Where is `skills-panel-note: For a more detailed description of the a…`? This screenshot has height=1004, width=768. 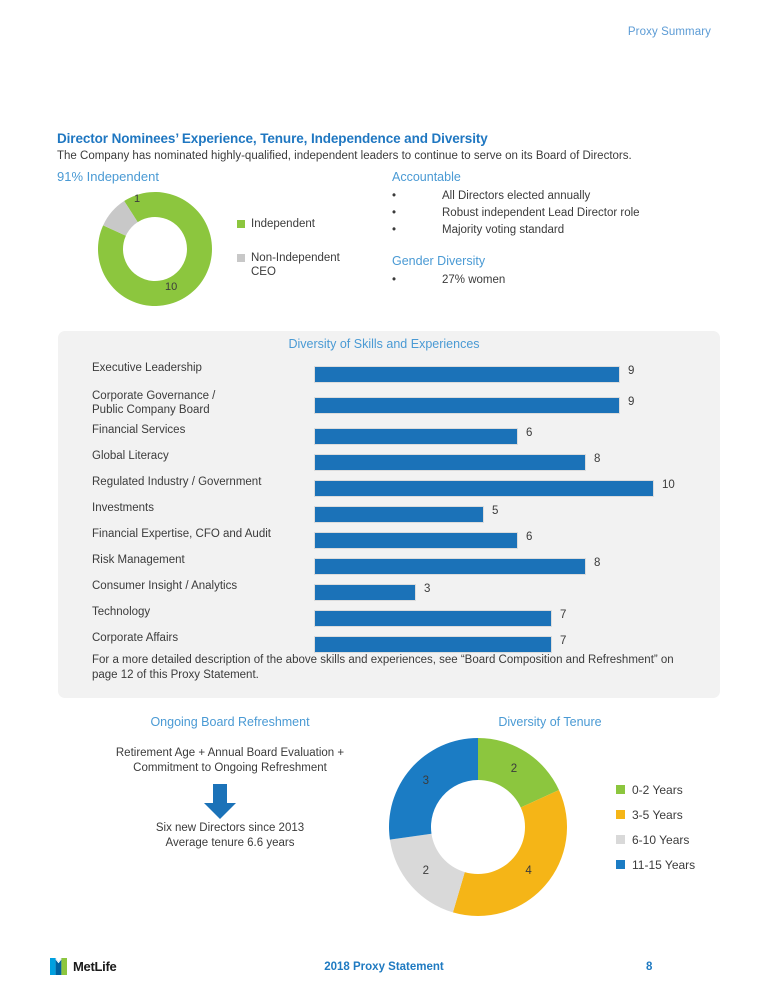 skills-panel-note: For a more detailed description of the a… is located at coordinates (383, 667).